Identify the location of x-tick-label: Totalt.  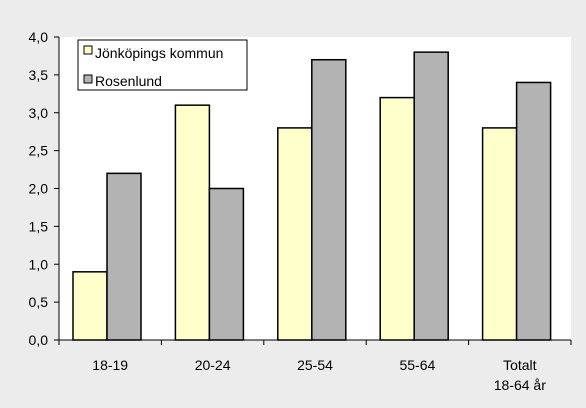
(520, 365).